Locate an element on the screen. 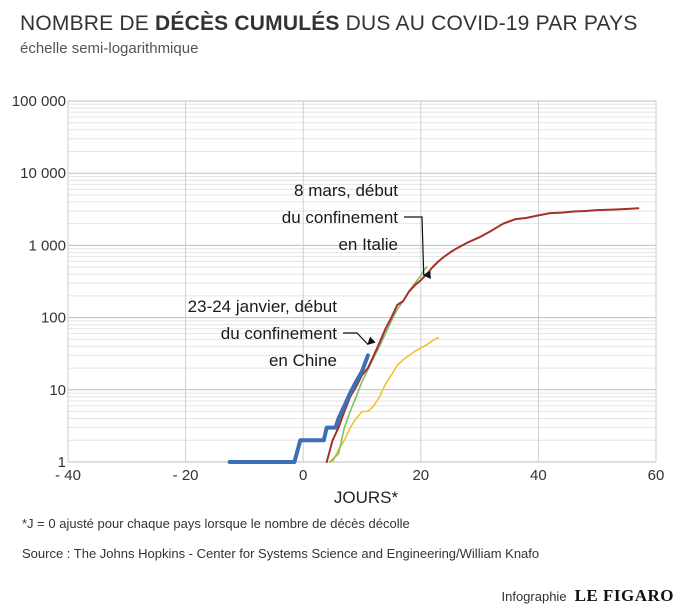  y-tick-label: 10 is located at coordinates (57, 390).